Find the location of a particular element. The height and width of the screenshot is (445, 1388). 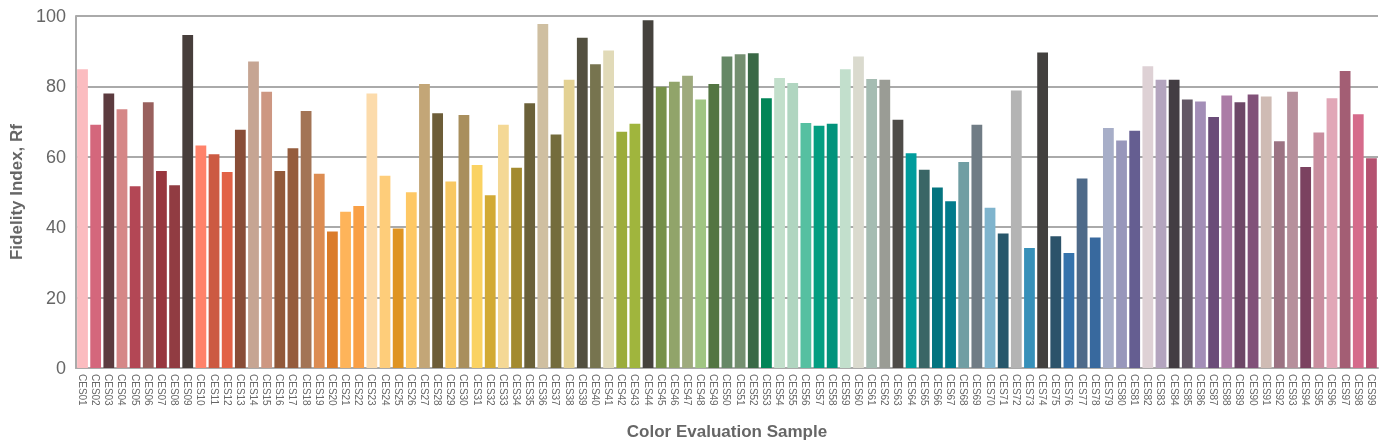

x-tick-label: CES83 is located at coordinates (1161, 390).